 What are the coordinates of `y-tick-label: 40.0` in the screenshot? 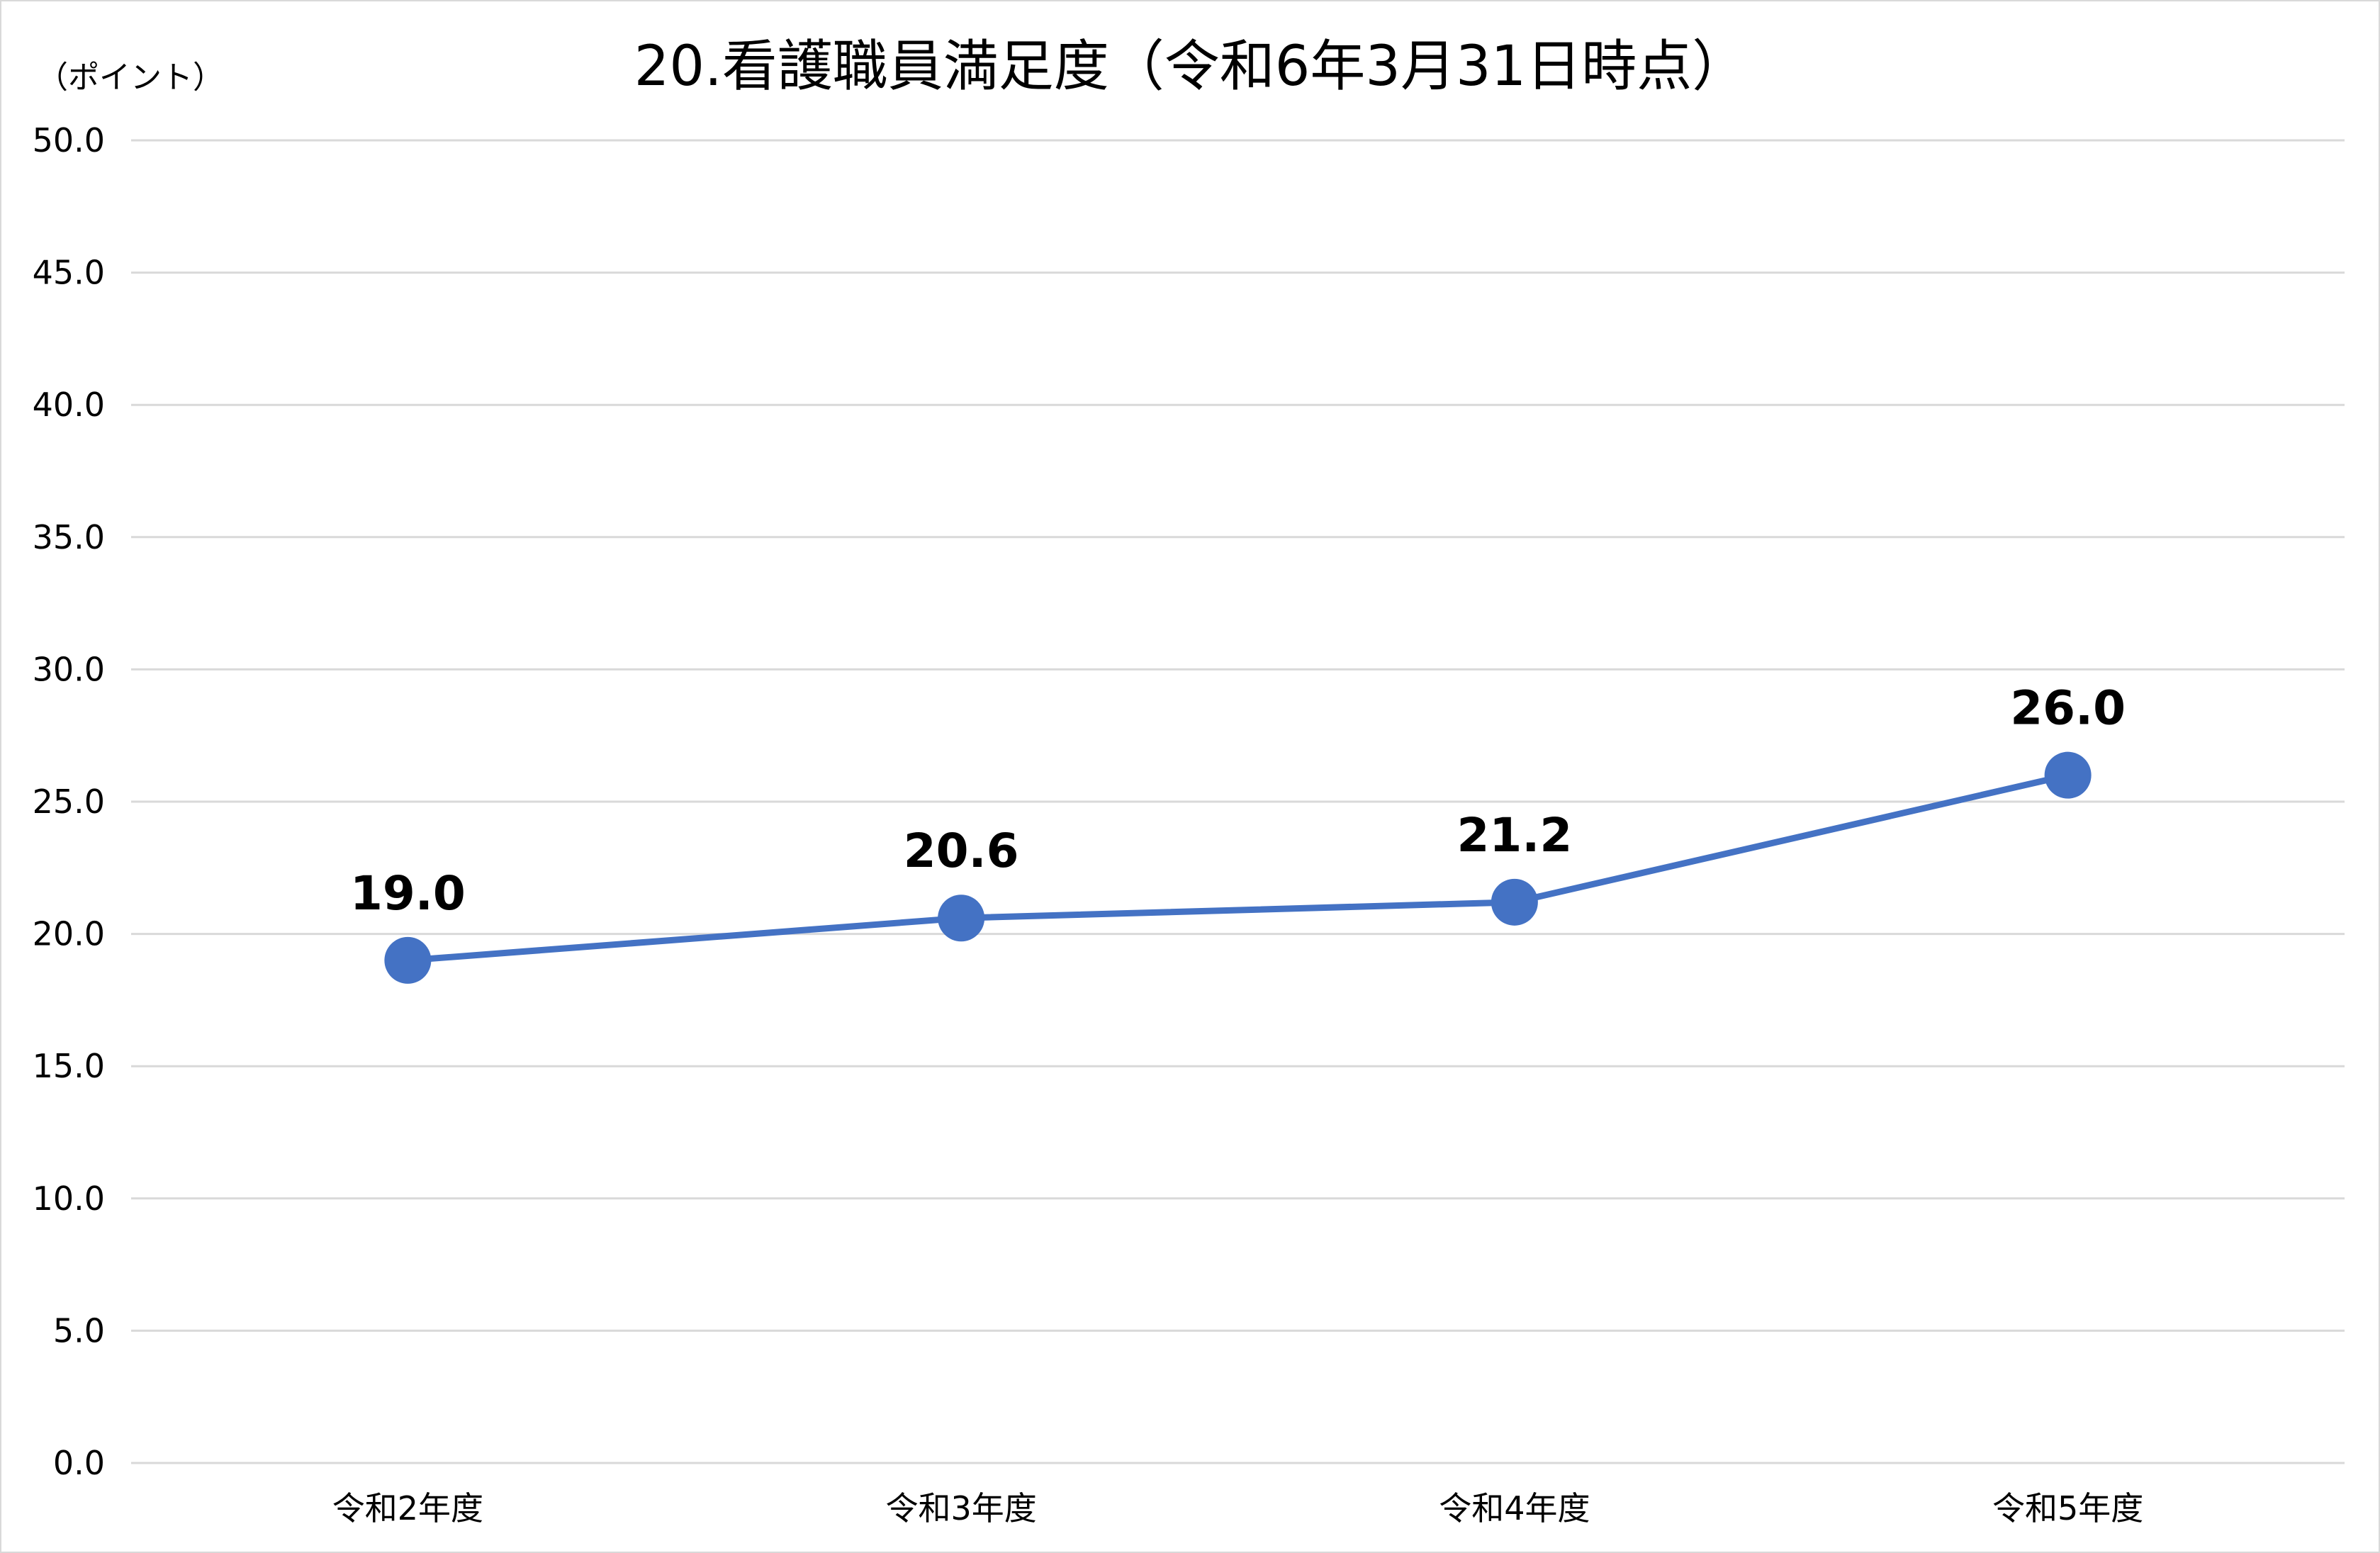 It's located at (69, 405).